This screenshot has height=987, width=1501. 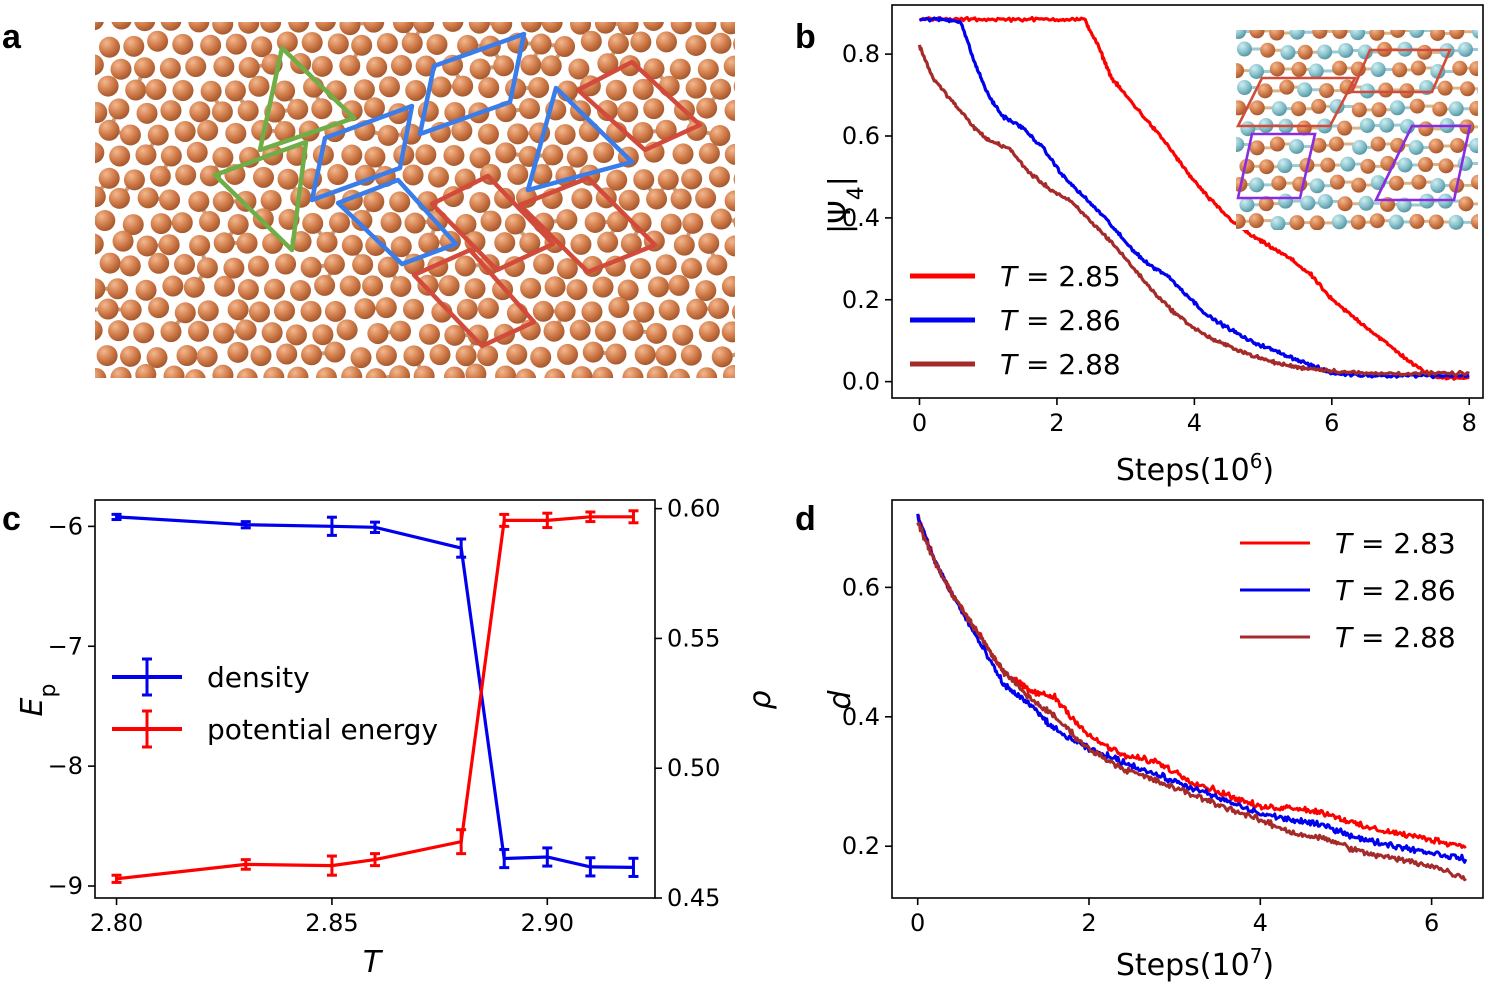 What do you see at coordinates (805, 37) in the screenshot?
I see `panel-label-b: b` at bounding box center [805, 37].